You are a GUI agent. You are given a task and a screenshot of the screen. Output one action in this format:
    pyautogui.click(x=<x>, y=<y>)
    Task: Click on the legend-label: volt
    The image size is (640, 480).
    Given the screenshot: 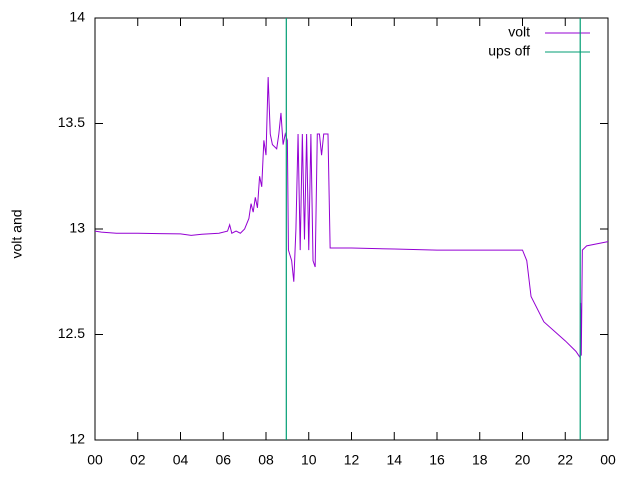 What is the action you would take?
    pyautogui.click(x=519, y=32)
    